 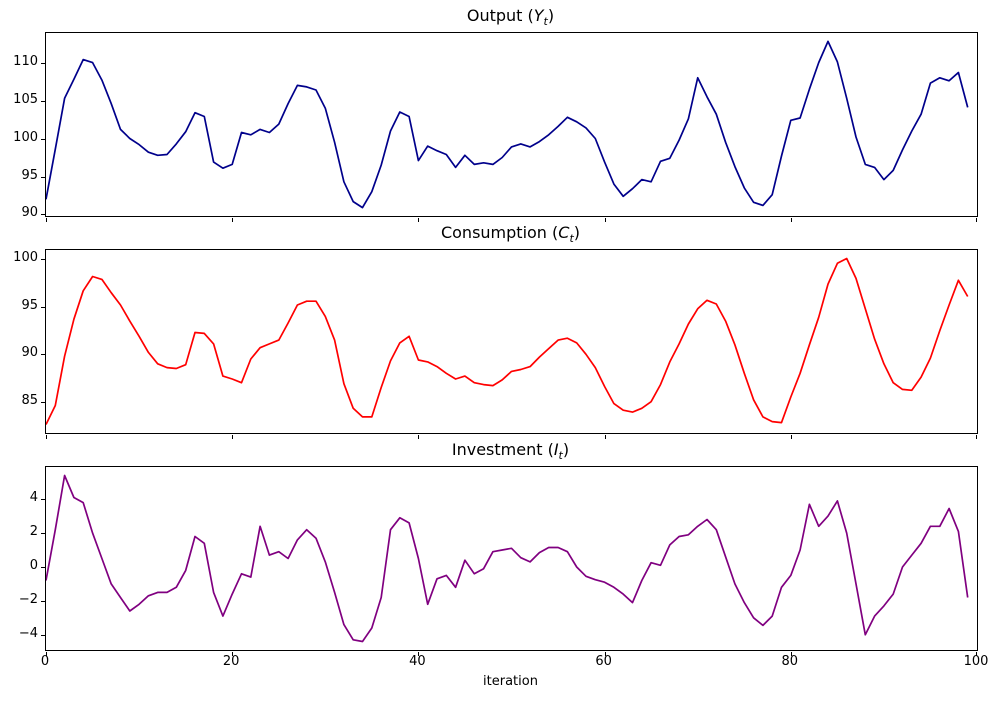 What do you see at coordinates (500, 15) in the screenshot?
I see `title-text: Output (` at bounding box center [500, 15].